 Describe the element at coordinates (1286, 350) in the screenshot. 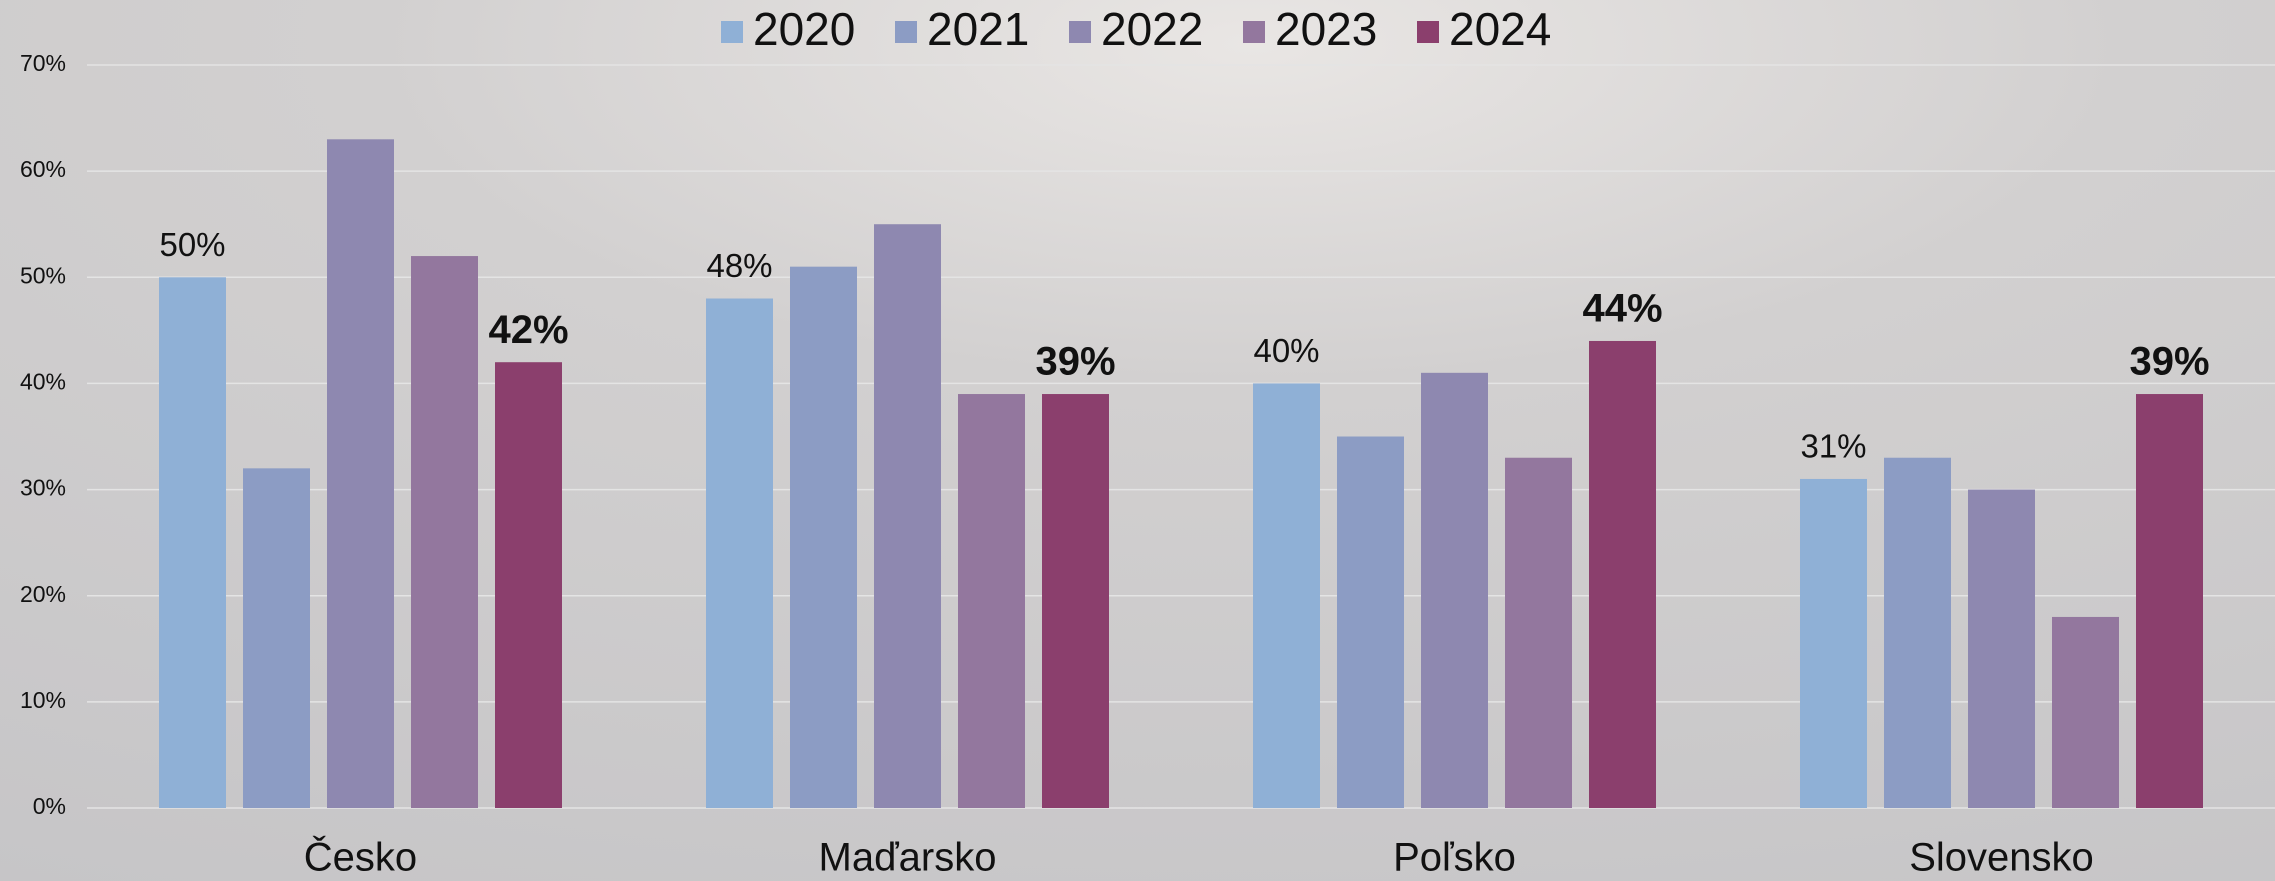

I see `data-label: 40%` at that location.